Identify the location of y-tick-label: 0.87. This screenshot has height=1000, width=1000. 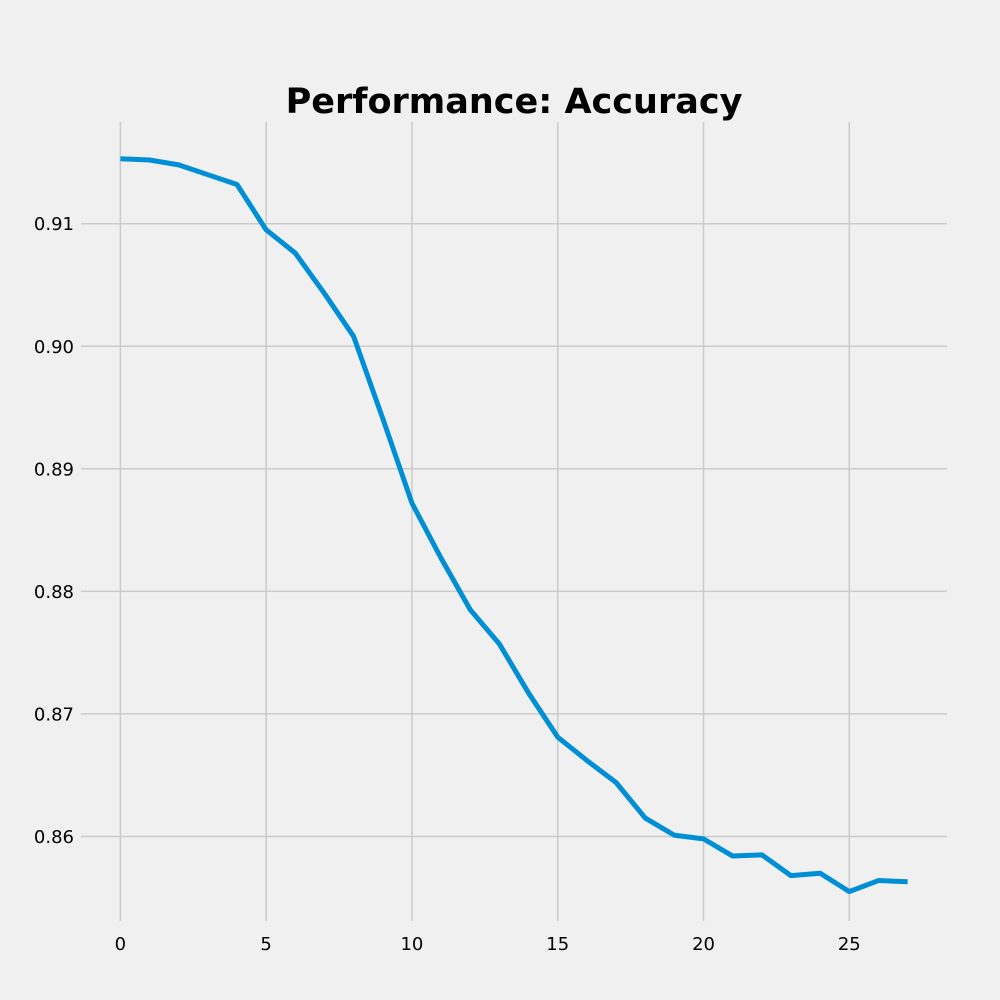
(54, 714).